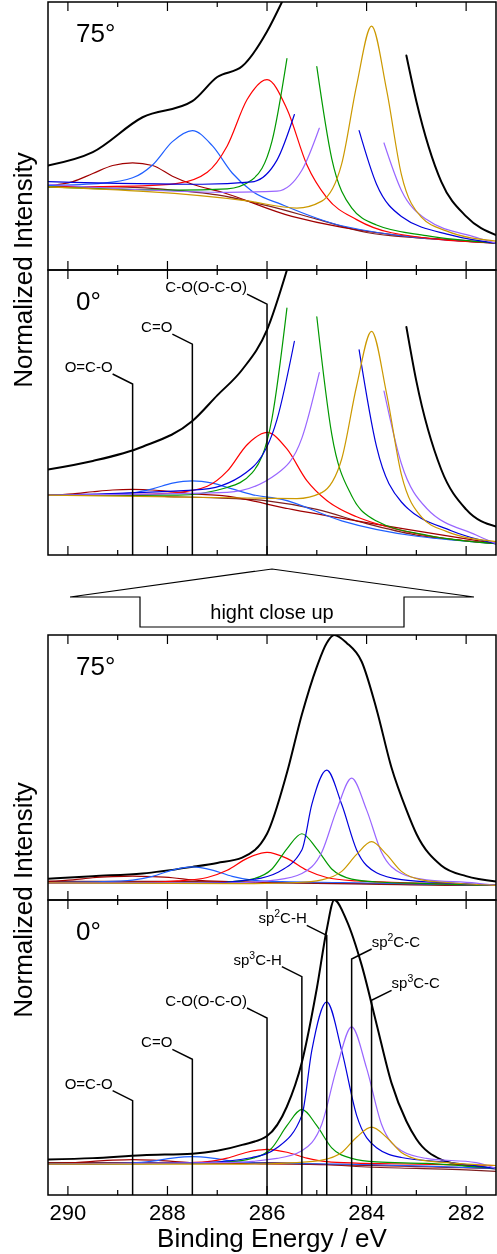 The height and width of the screenshot is (1254, 497). I want to click on ref-line-label: sp$^{3}$C-C, so click(416, 982).